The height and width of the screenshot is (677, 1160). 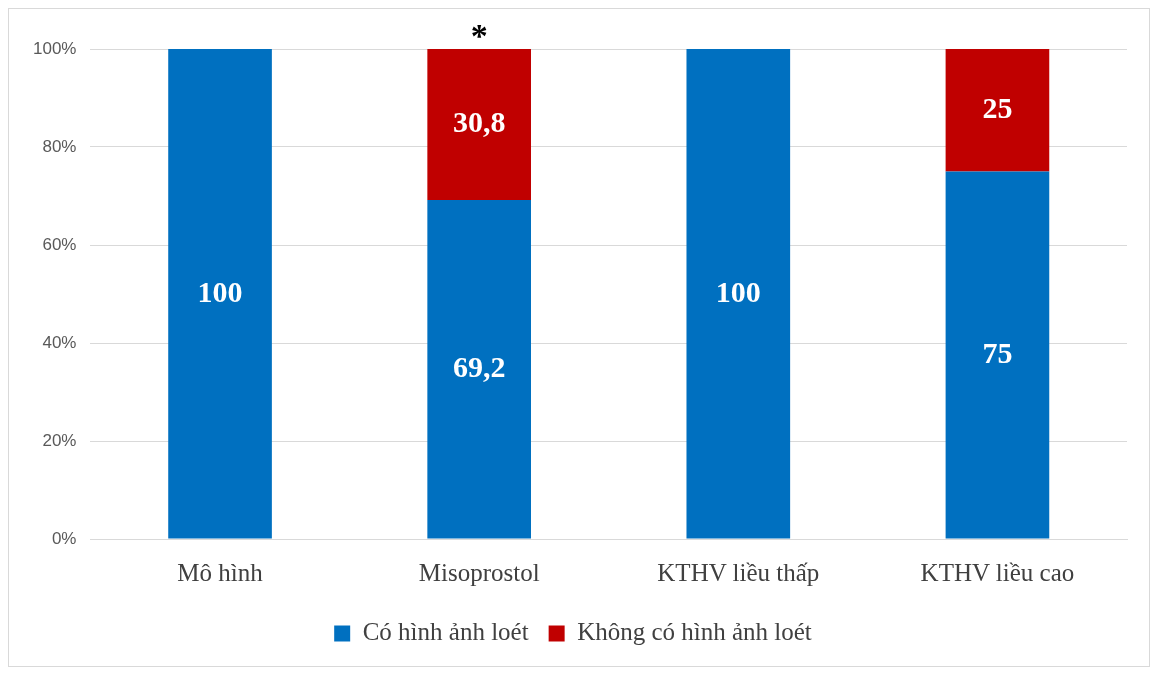 I want to click on legend-label: Không có hình ảnh loét, so click(x=694, y=632).